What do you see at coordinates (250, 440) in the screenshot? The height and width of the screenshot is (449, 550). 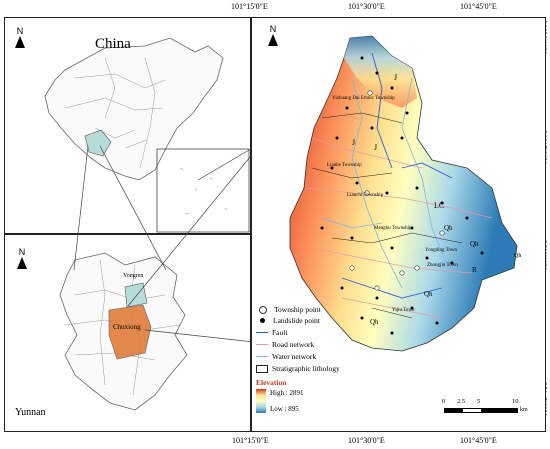 I see `coord-bottom-1: 101°15'0"E` at bounding box center [250, 440].